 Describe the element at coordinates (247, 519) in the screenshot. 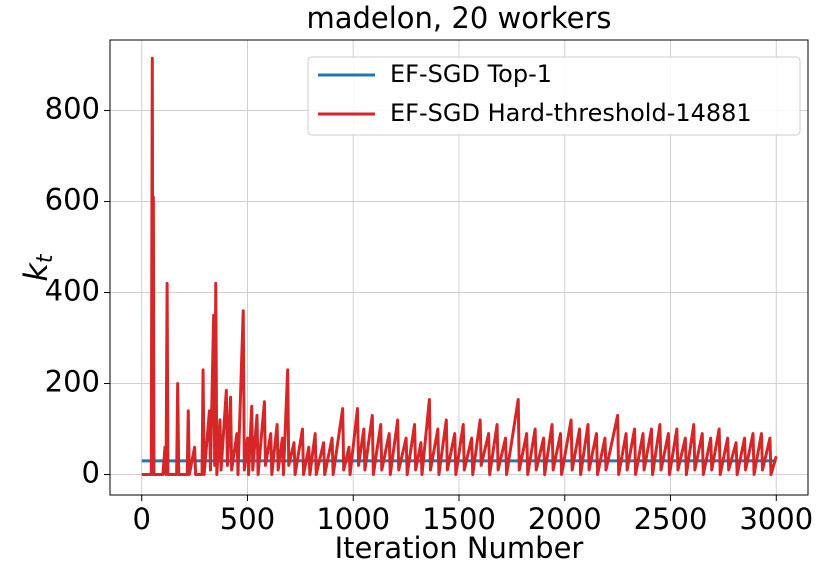

I see `x-tick-label: 500` at that location.